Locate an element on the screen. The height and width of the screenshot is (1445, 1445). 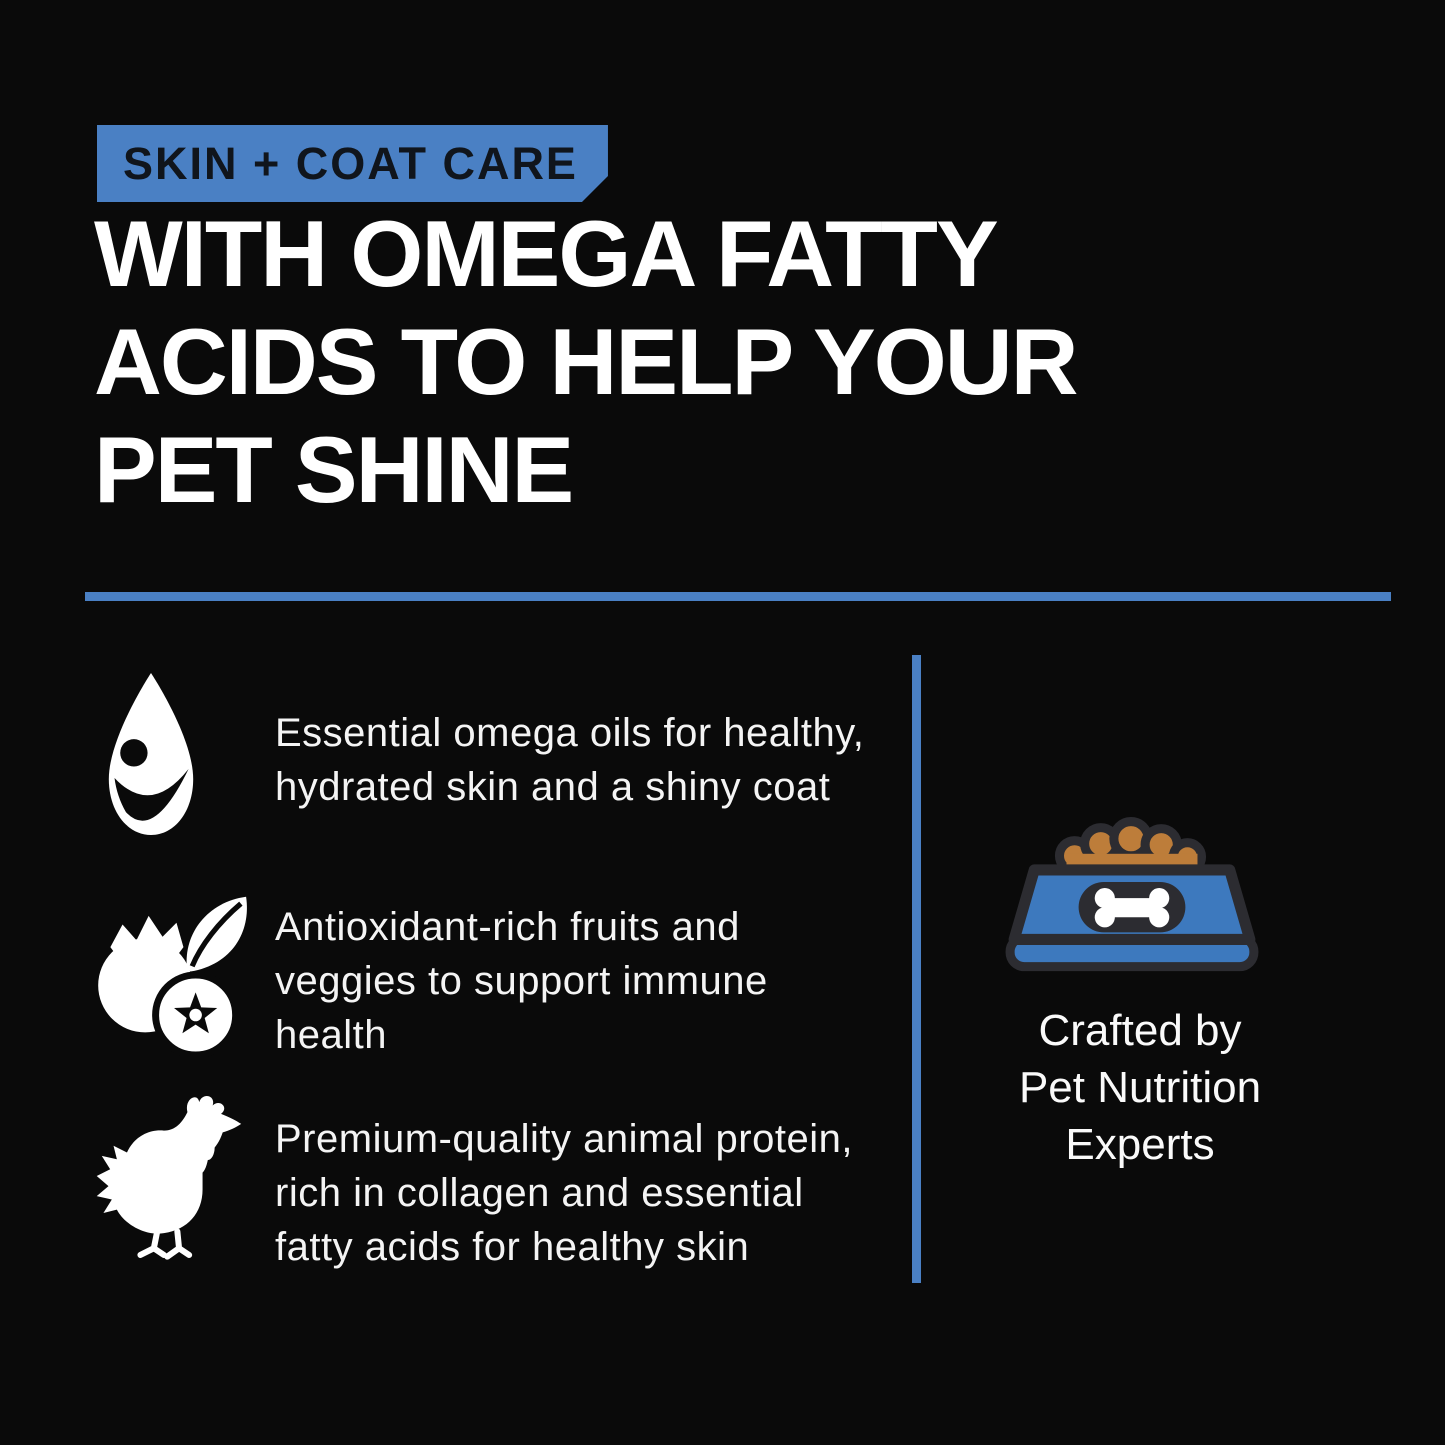
water-drop-icon is located at coordinates (151, 756).